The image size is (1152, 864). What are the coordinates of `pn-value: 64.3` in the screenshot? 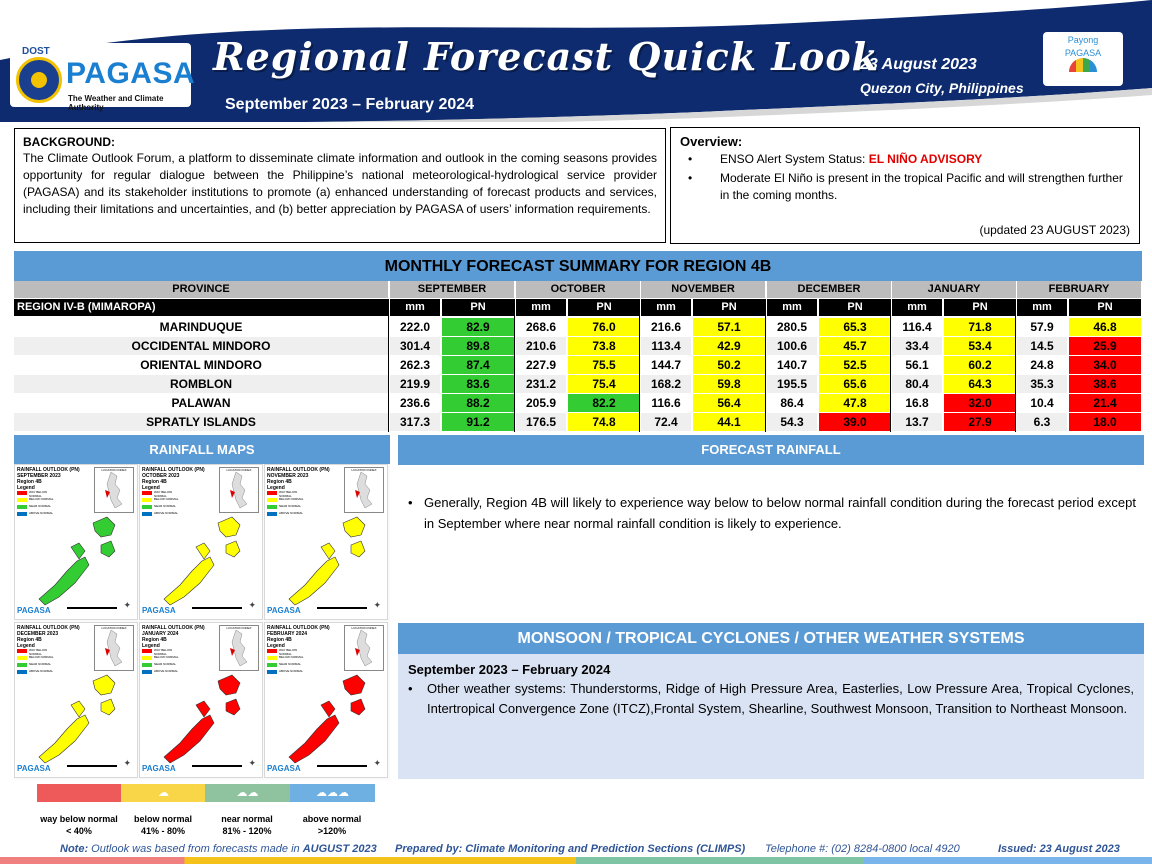 It's located at (980, 384).